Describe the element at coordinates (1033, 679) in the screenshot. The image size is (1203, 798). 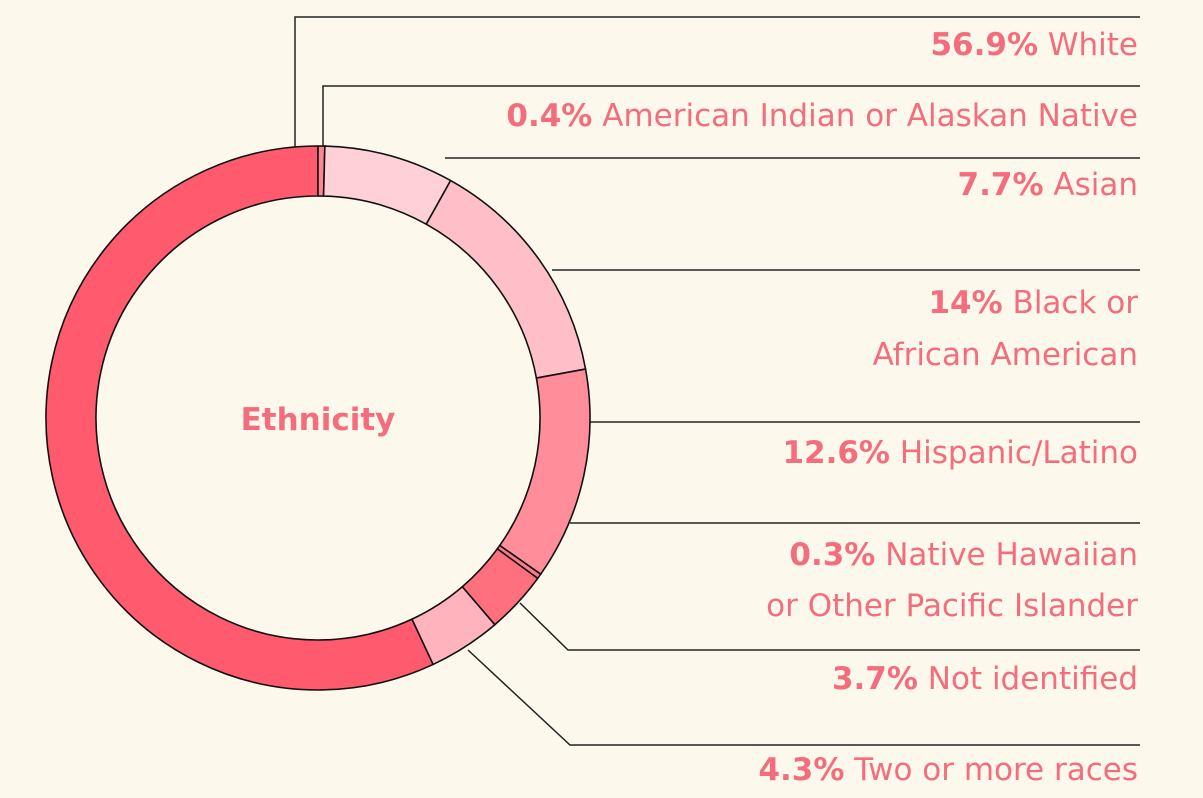
I see `category-label: Not identified` at that location.